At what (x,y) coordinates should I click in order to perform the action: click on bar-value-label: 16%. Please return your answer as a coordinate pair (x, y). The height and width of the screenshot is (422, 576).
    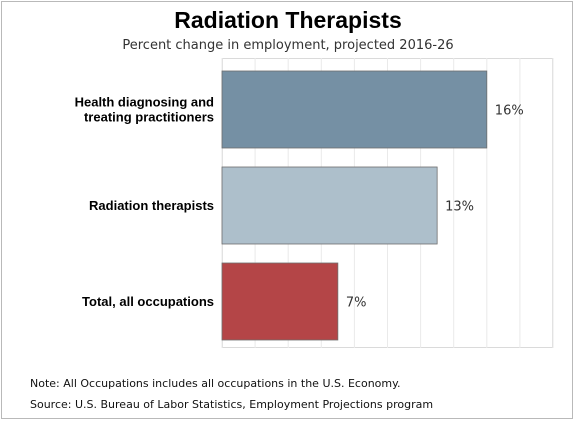
    Looking at the image, I should click on (509, 111).